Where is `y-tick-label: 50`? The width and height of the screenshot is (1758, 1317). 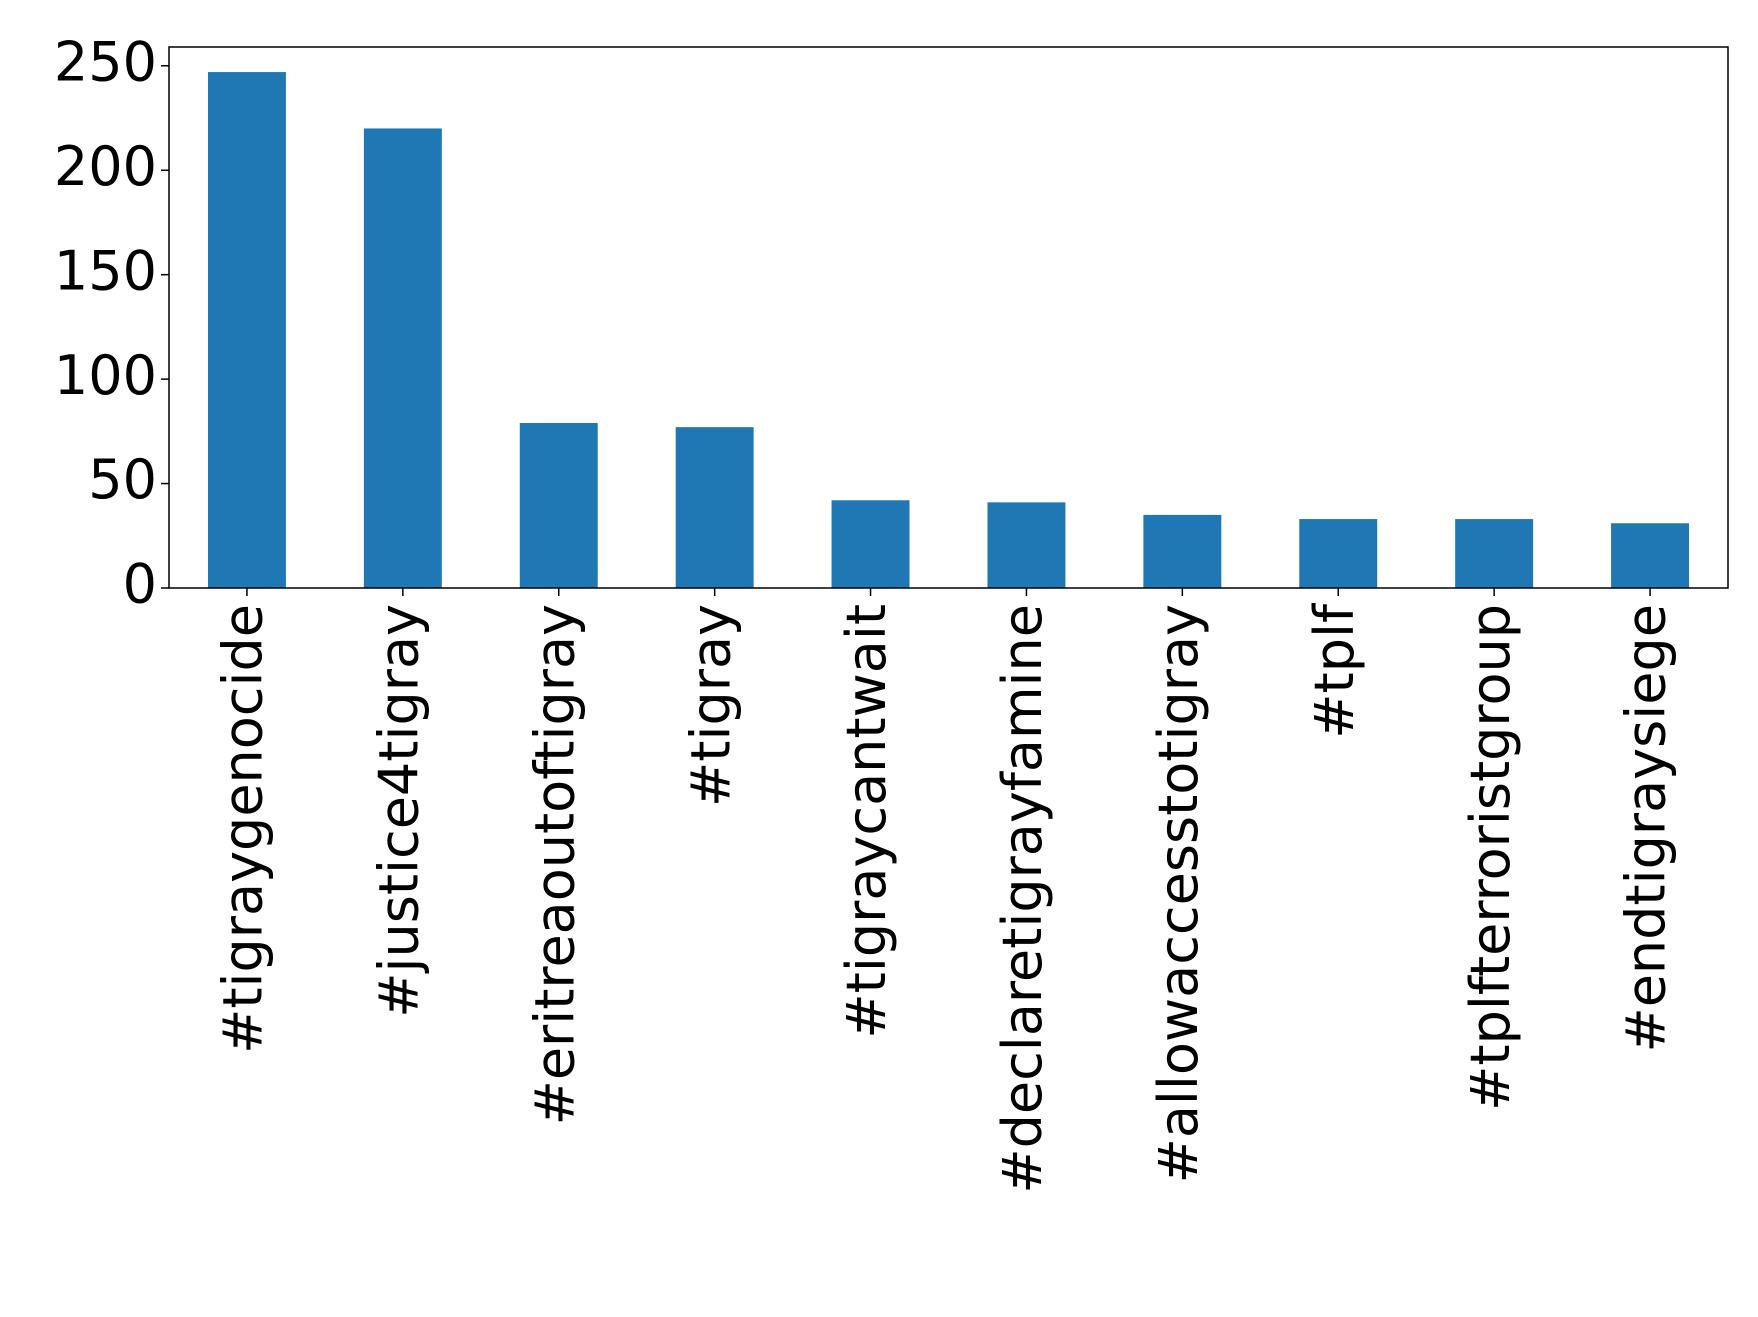 y-tick-label: 50 is located at coordinates (122, 479).